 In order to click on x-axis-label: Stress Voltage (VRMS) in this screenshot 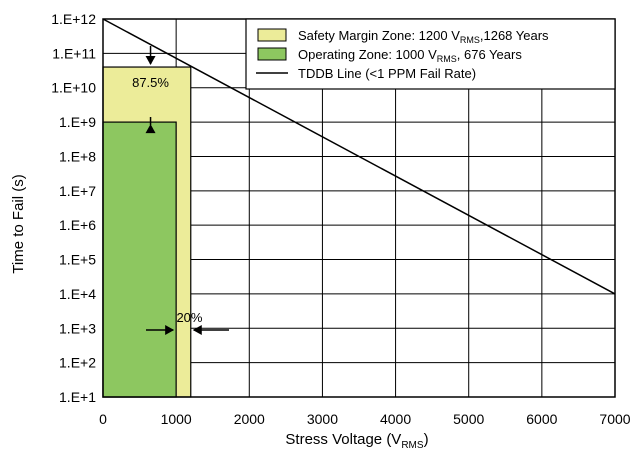, I will do `click(356, 441)`.